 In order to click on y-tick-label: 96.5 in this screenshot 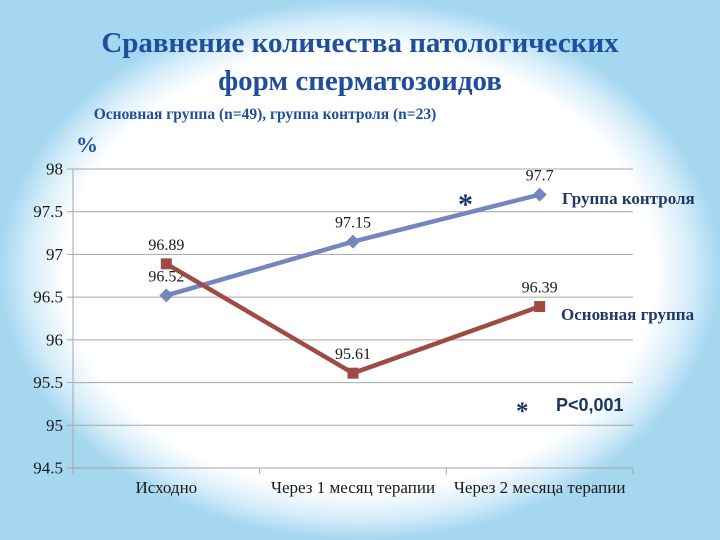, I will do `click(48, 297)`.